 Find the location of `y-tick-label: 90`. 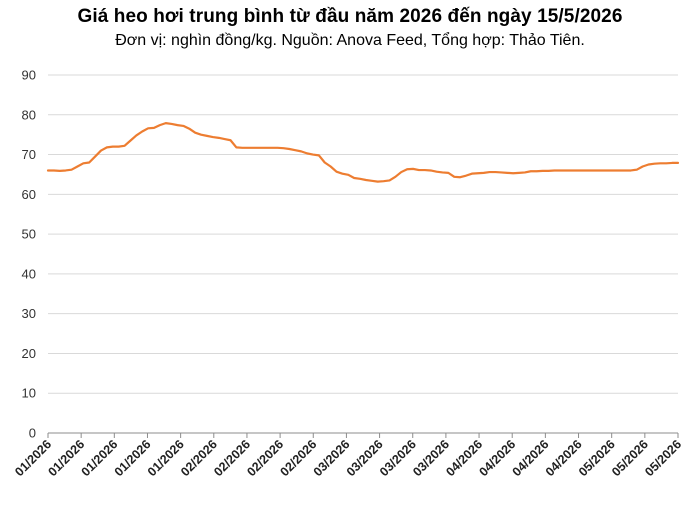

y-tick-label: 90 is located at coordinates (29, 75).